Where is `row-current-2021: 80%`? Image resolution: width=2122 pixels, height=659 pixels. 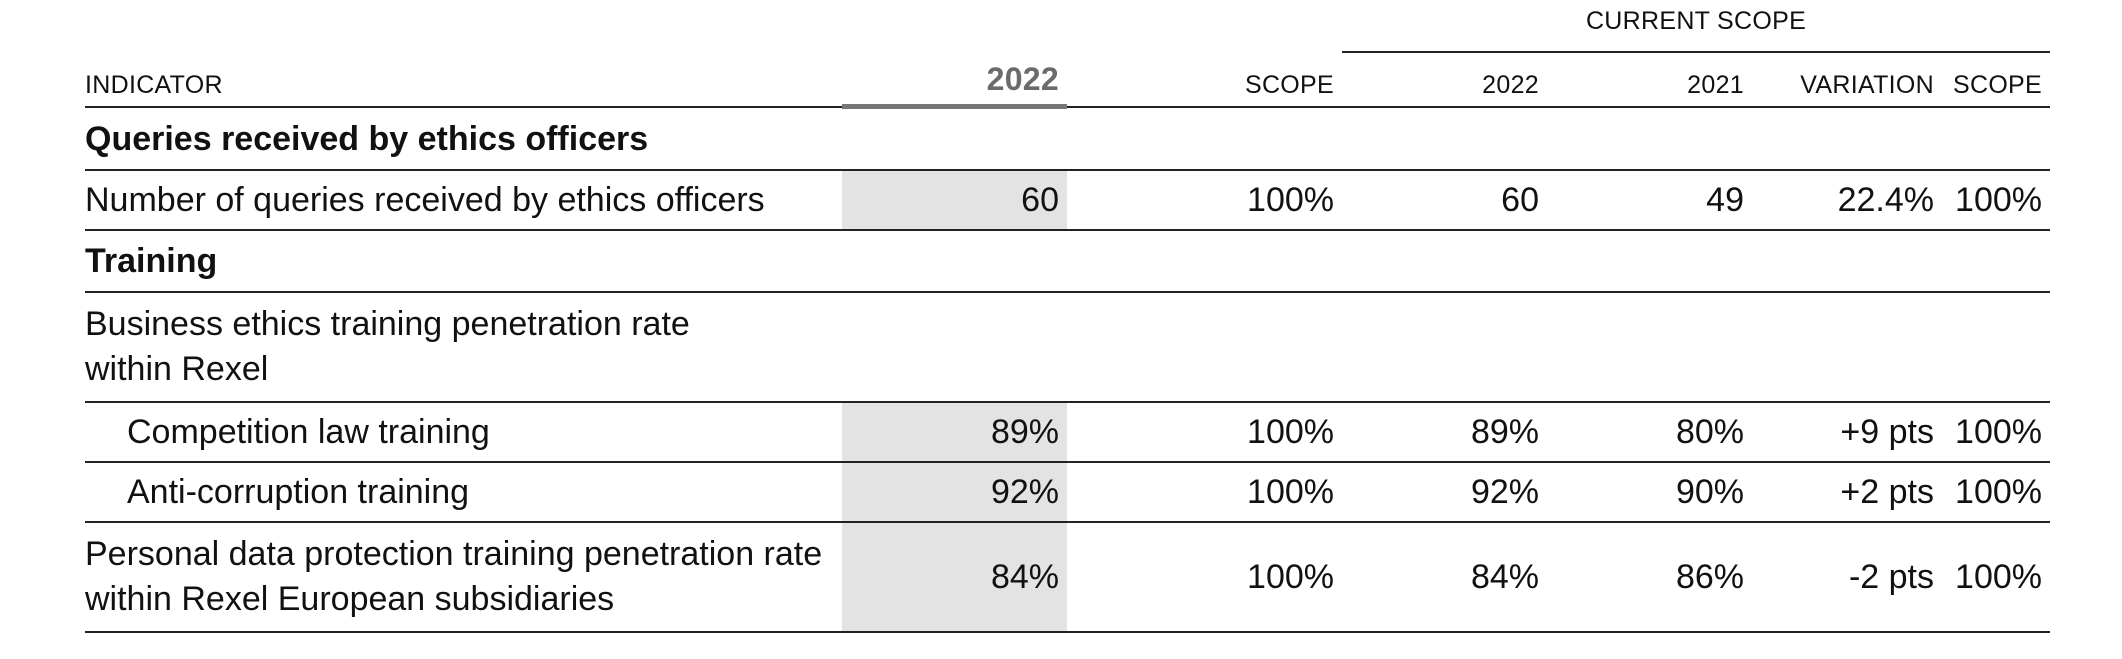 row-current-2021: 80% is located at coordinates (1649, 432).